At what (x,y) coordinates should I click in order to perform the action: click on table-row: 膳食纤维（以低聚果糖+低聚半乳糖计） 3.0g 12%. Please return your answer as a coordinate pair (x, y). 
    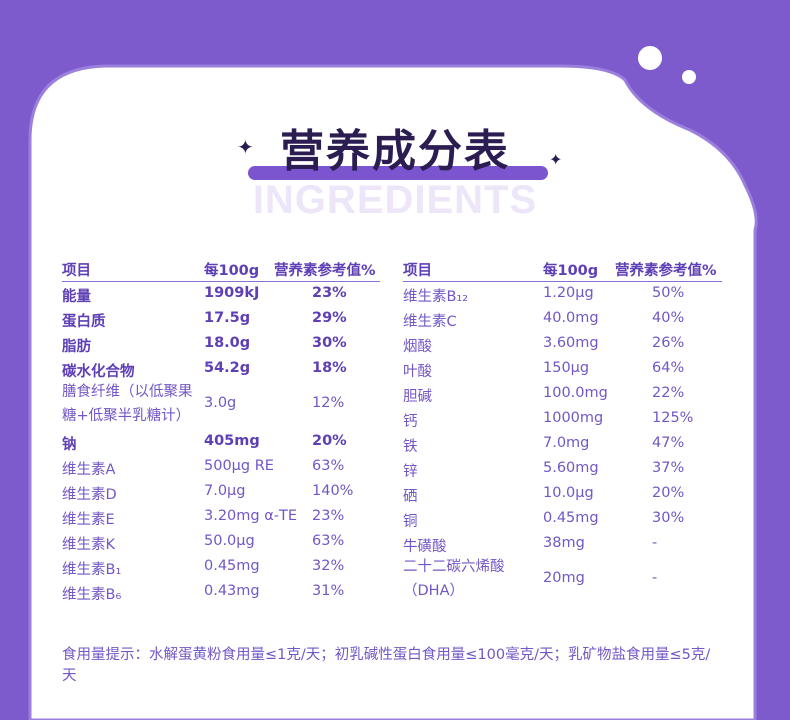
    Looking at the image, I should click on (221, 406).